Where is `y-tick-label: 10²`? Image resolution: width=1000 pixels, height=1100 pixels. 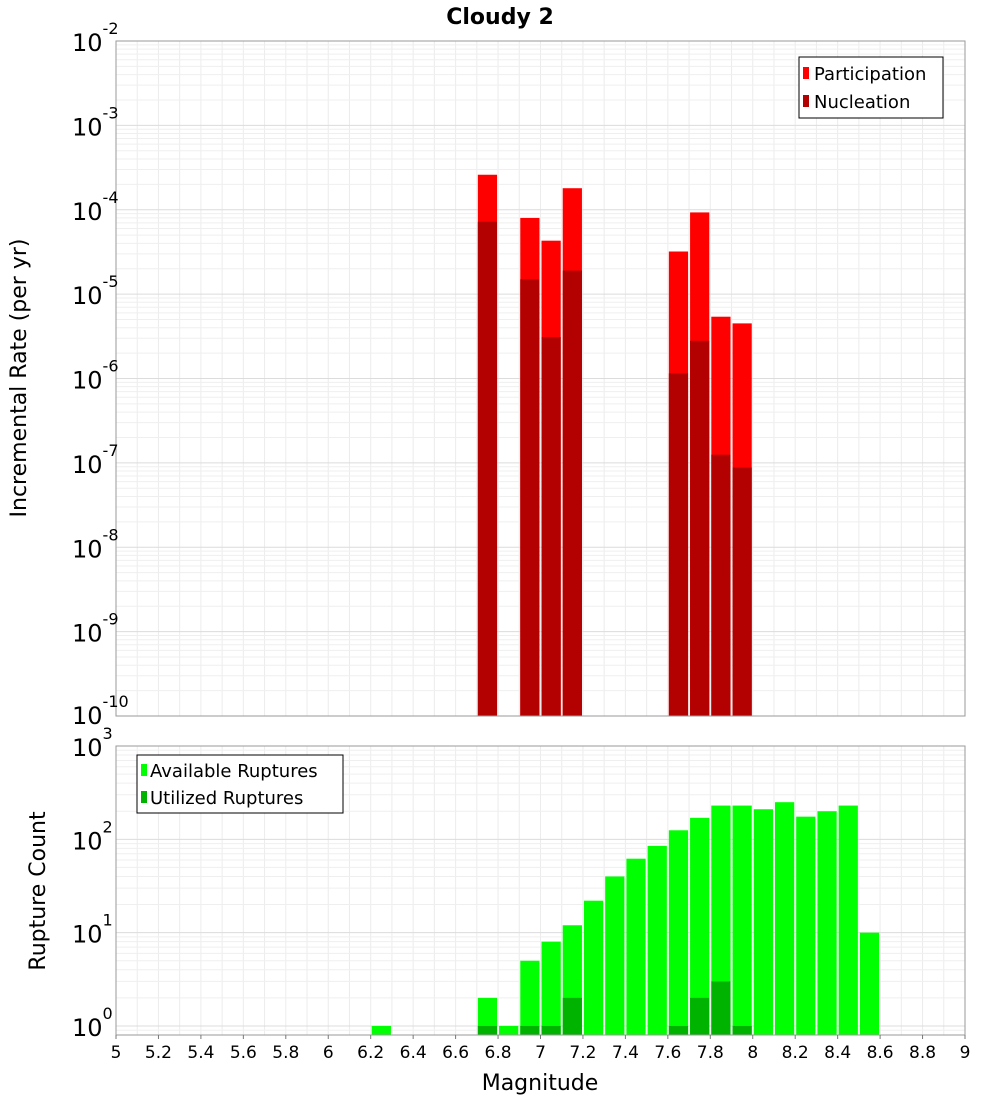 y-tick-label: 10² is located at coordinates (92, 836).